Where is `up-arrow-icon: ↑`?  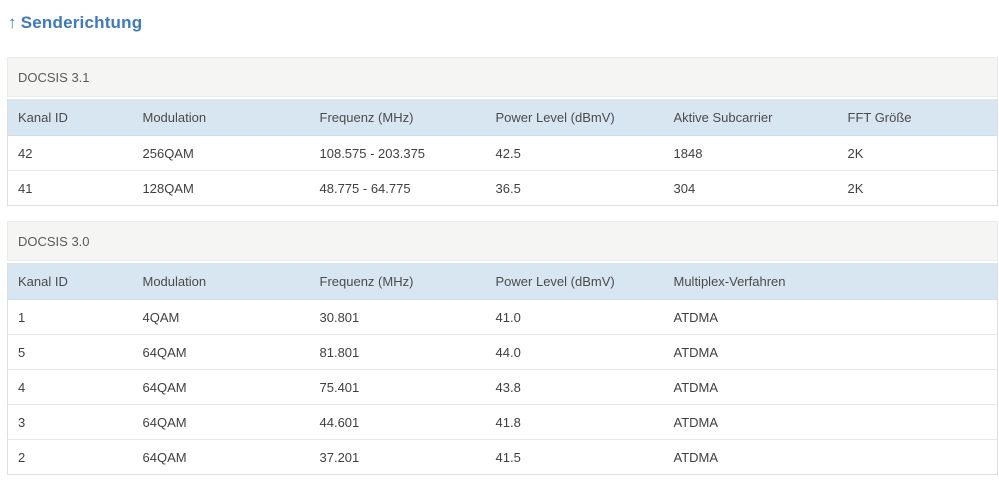
up-arrow-icon: ↑ is located at coordinates (12, 22).